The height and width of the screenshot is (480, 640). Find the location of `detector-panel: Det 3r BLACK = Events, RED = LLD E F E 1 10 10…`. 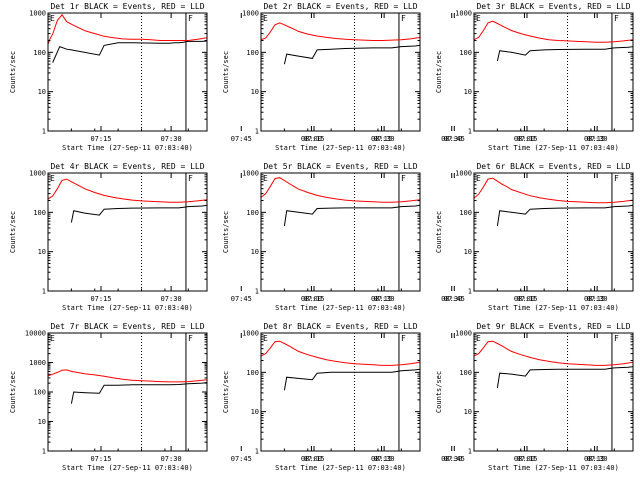

detector-panel: Det 3r BLACK = Events, RED = LLD E F E 1 10 10… is located at coordinates (534, 77).